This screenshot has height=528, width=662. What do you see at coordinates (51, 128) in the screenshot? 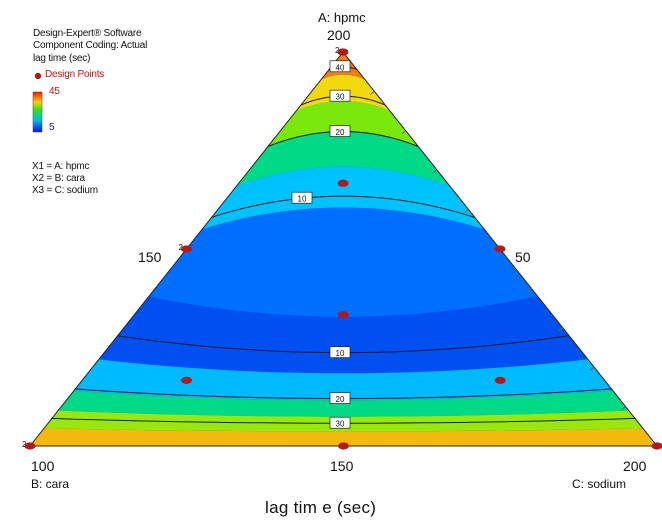
I see `legend-min-value: 5` at bounding box center [51, 128].